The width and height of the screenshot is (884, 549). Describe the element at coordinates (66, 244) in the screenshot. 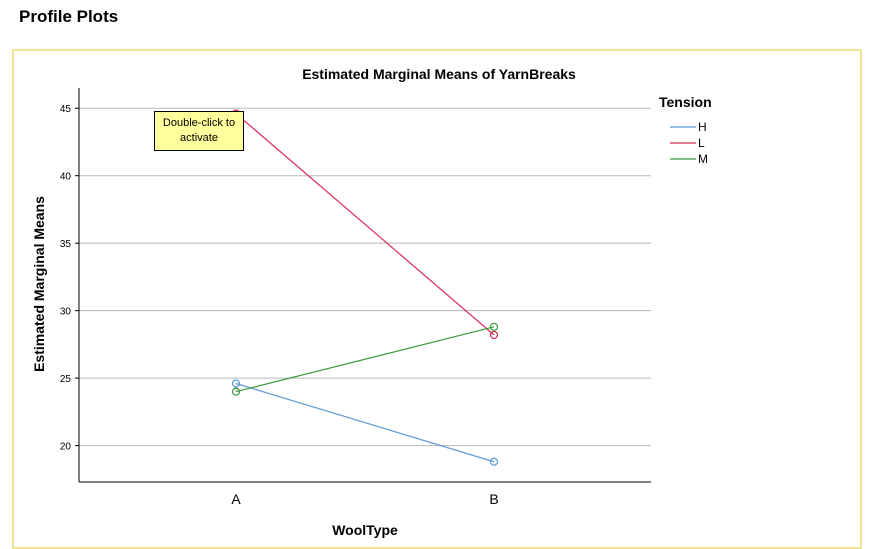

I see `y-tick-label: 35` at that location.